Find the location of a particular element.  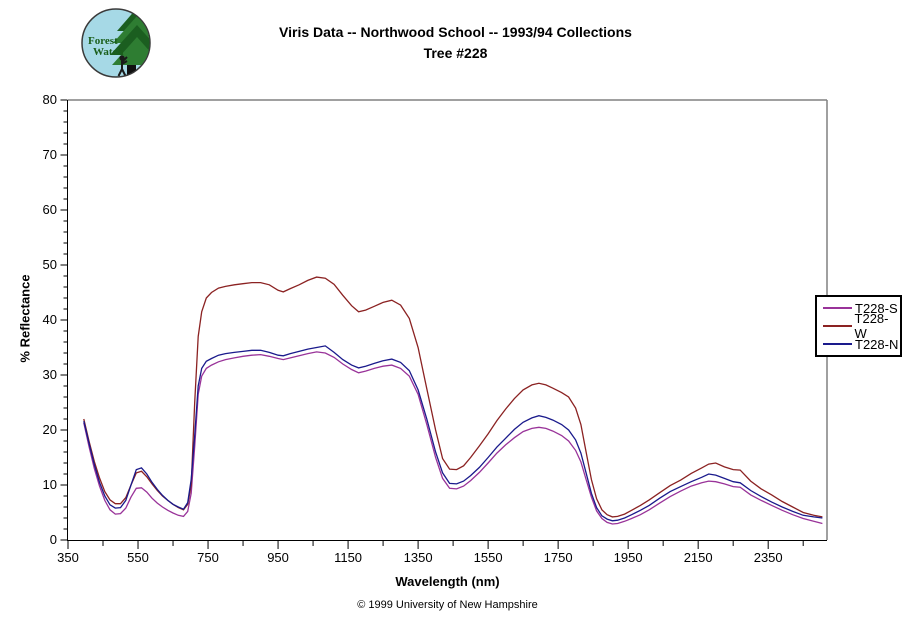

legend-item-t228-n: T228-N is located at coordinates (861, 344).